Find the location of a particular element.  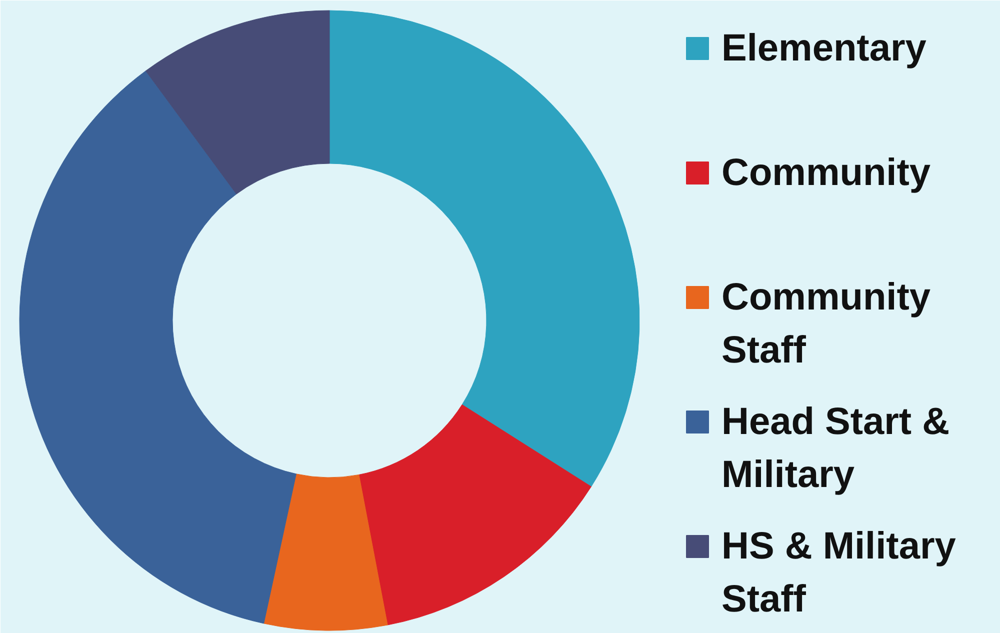

legend-label: Community Staff is located at coordinates (826, 324).